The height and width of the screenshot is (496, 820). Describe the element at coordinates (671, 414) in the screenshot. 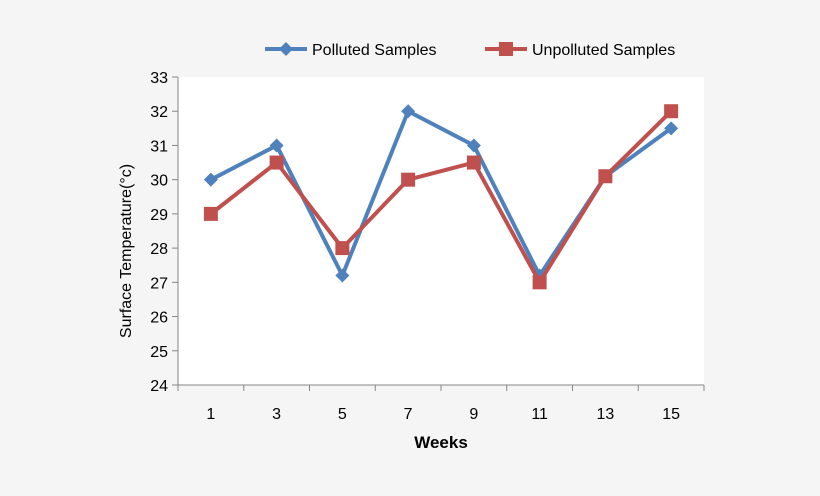

I see `x-tick-label: 15` at that location.